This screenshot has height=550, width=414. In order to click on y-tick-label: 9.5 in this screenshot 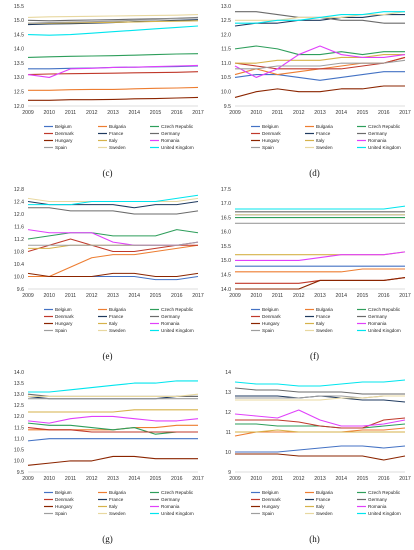, I will do `click(227, 107)`.